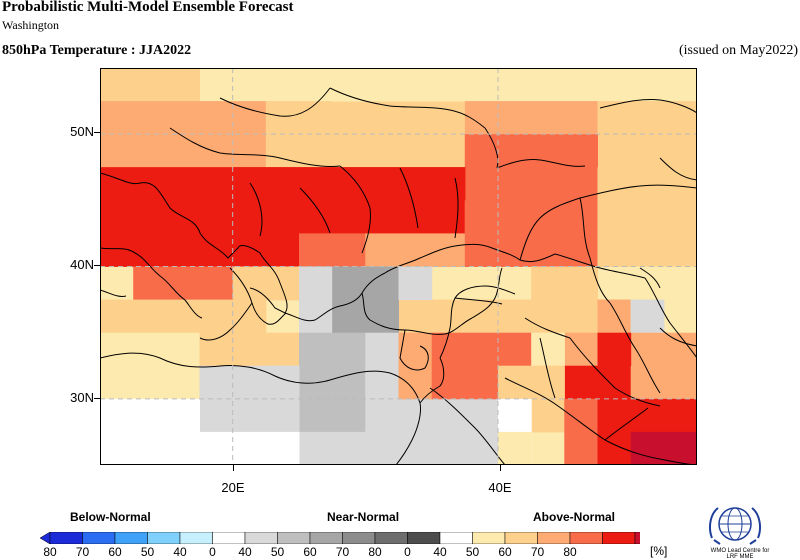 This screenshot has width=800, height=560. I want to click on colorbar-unit: [%], so click(659, 551).